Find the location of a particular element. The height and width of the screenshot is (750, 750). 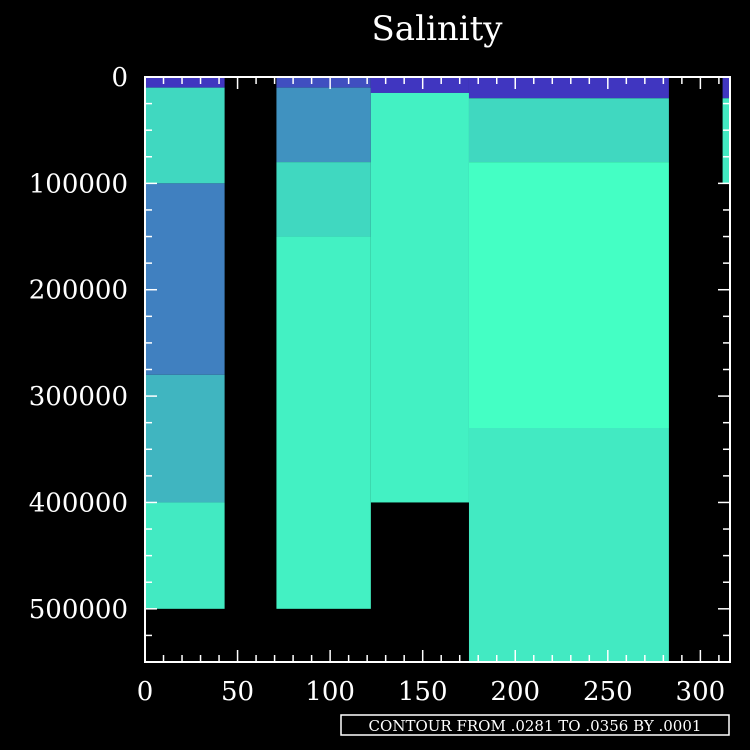

y-tick-label: 500000 is located at coordinates (78, 610).